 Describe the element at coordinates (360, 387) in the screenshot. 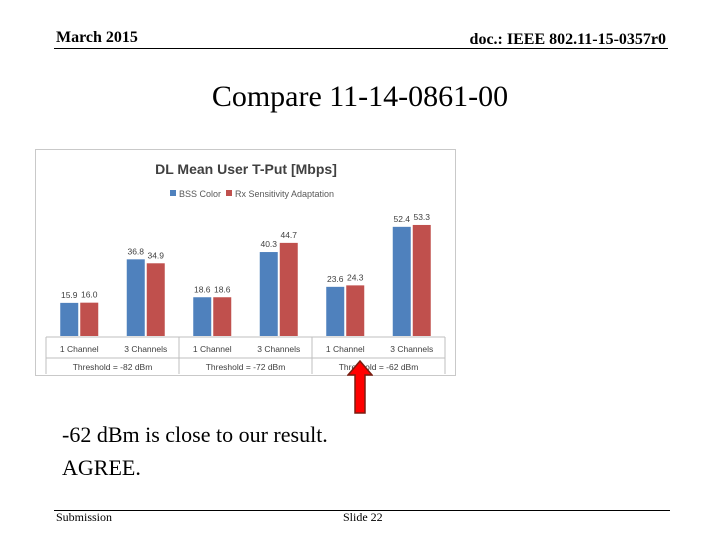

I see `up-arrow-icon` at that location.